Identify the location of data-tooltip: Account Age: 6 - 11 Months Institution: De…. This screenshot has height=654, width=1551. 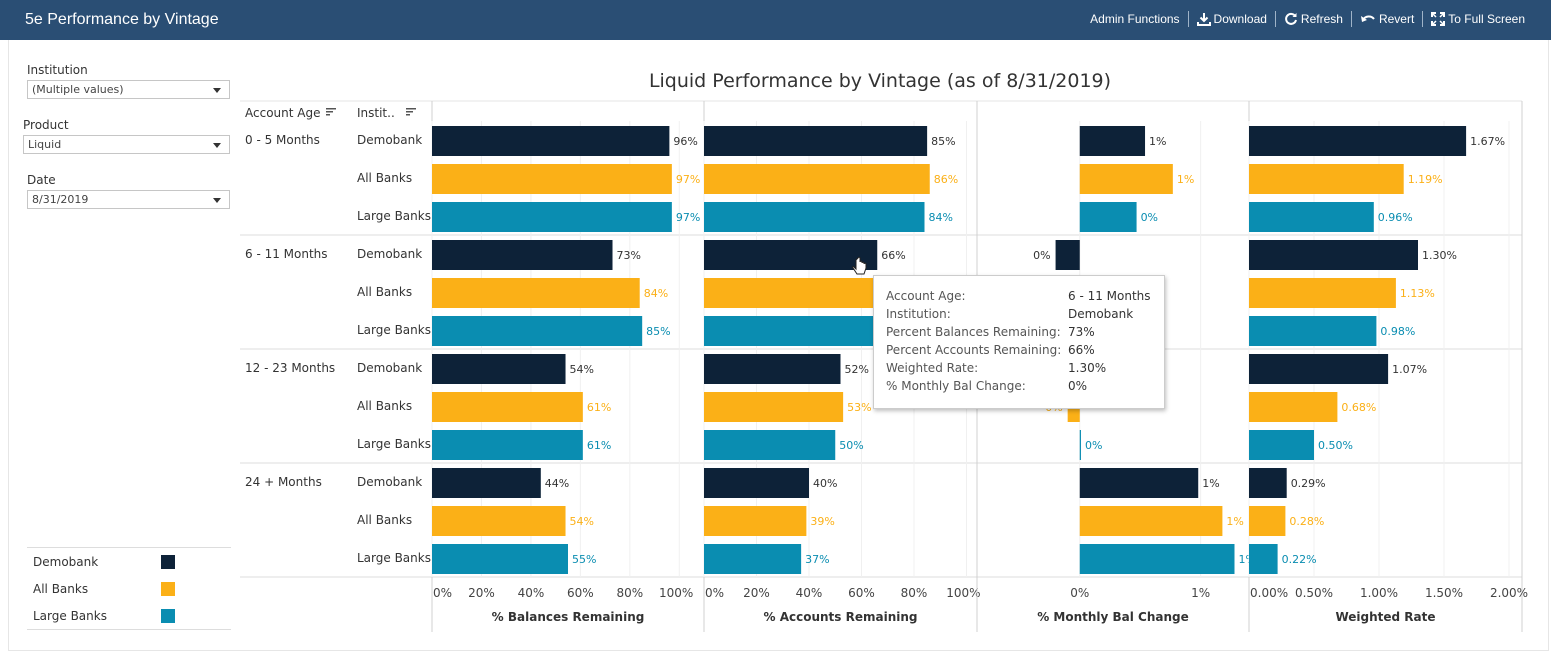
(1019, 342).